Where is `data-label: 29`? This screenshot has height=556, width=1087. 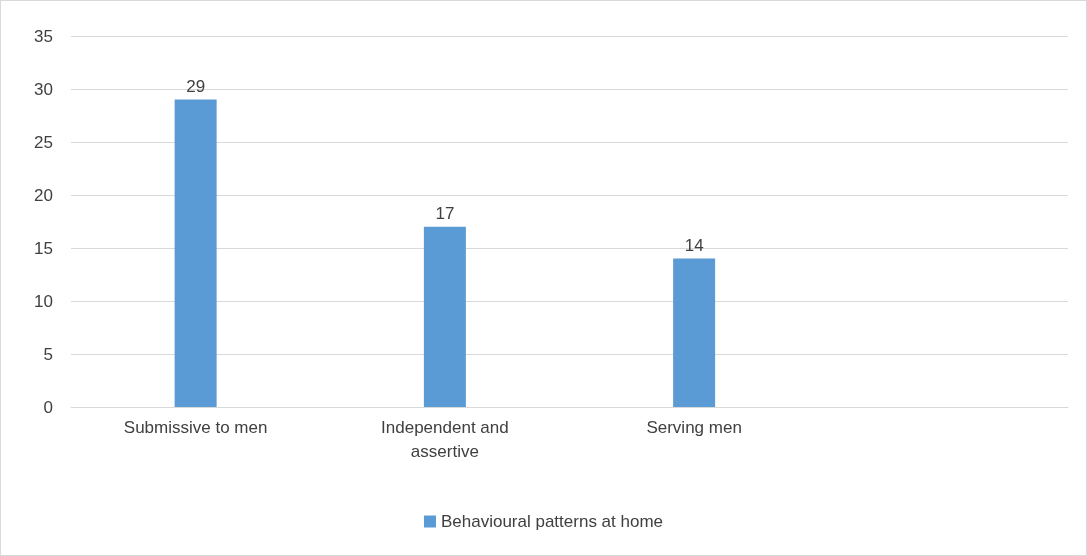
data-label: 29 is located at coordinates (196, 86).